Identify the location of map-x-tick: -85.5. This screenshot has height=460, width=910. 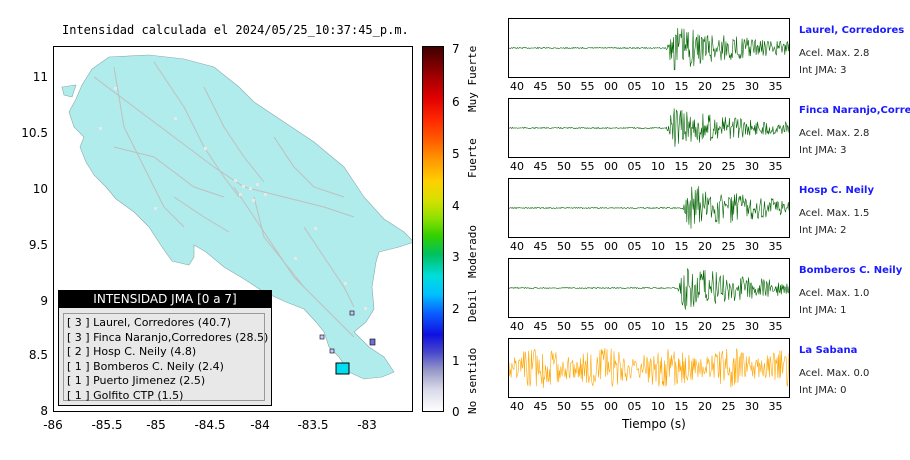
(107, 425).